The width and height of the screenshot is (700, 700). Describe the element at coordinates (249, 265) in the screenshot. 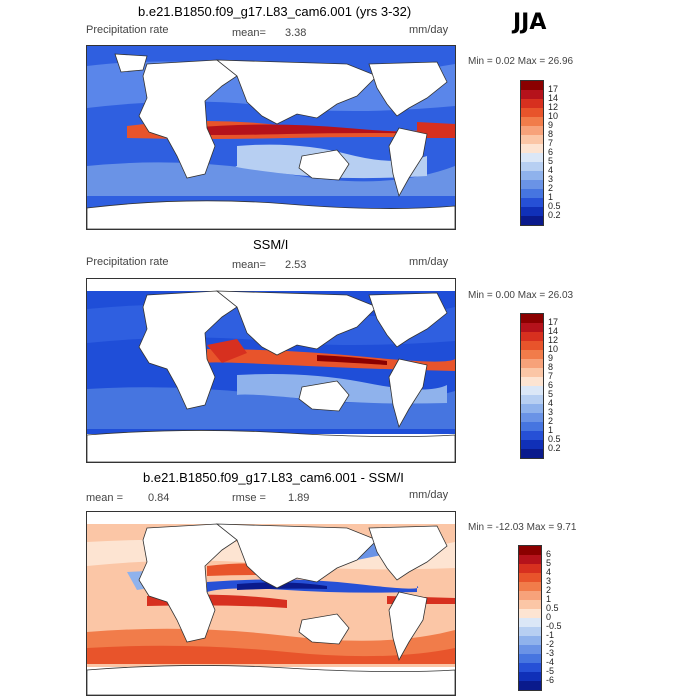

I see `mean-label-obs: mean=` at that location.